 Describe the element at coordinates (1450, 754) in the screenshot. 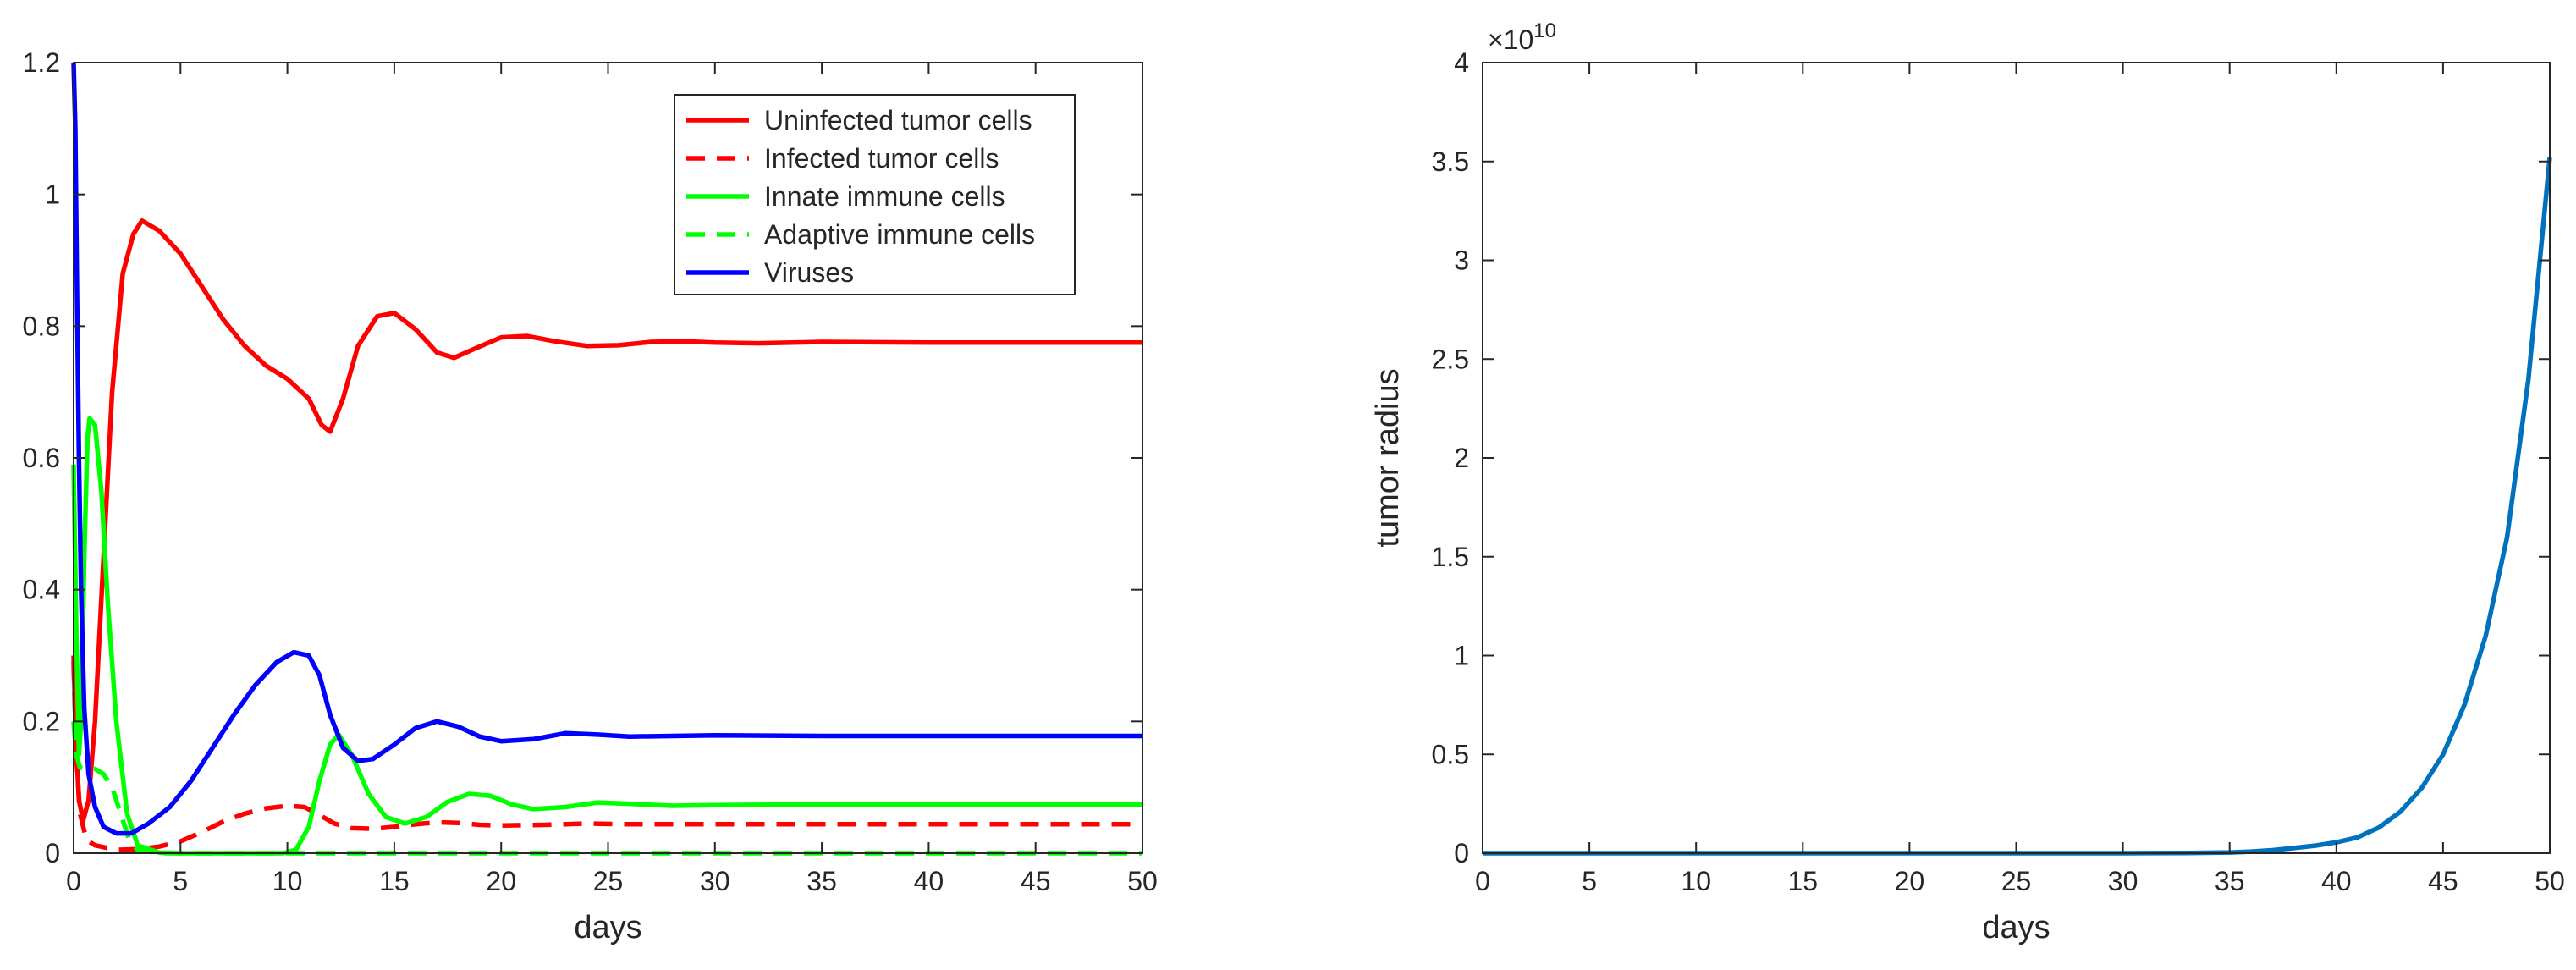

I see `y-tick-label: 0.5` at that location.